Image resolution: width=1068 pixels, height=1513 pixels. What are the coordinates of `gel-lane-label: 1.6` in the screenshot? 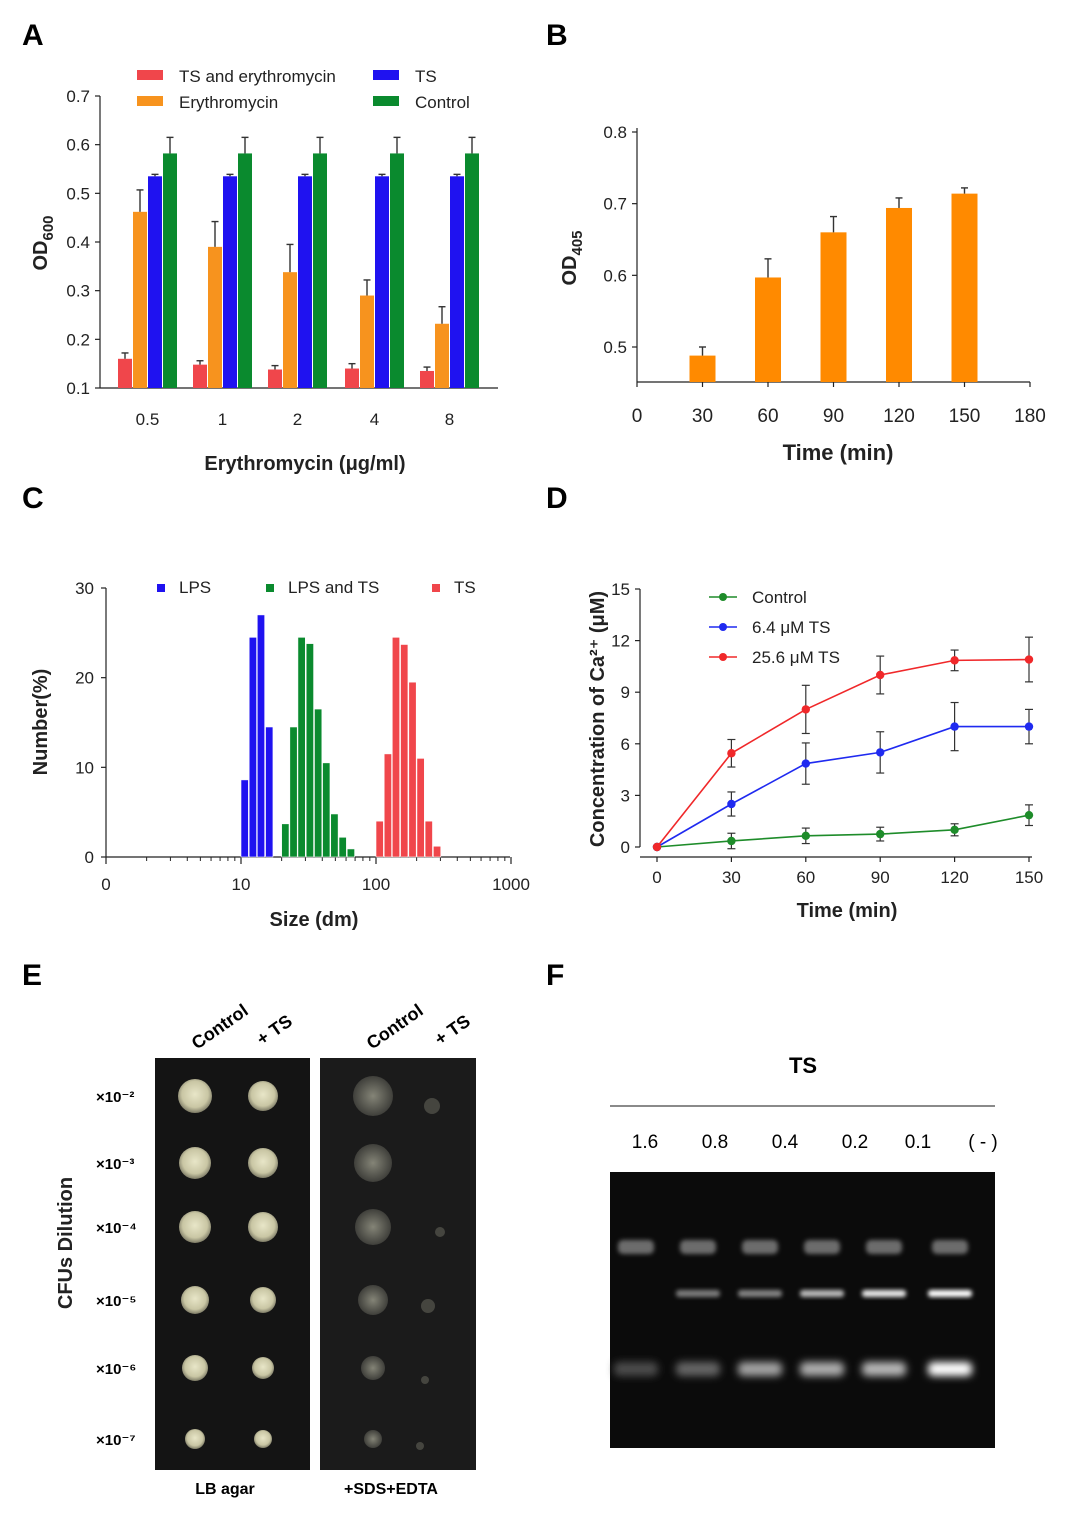 It's located at (645, 1142).